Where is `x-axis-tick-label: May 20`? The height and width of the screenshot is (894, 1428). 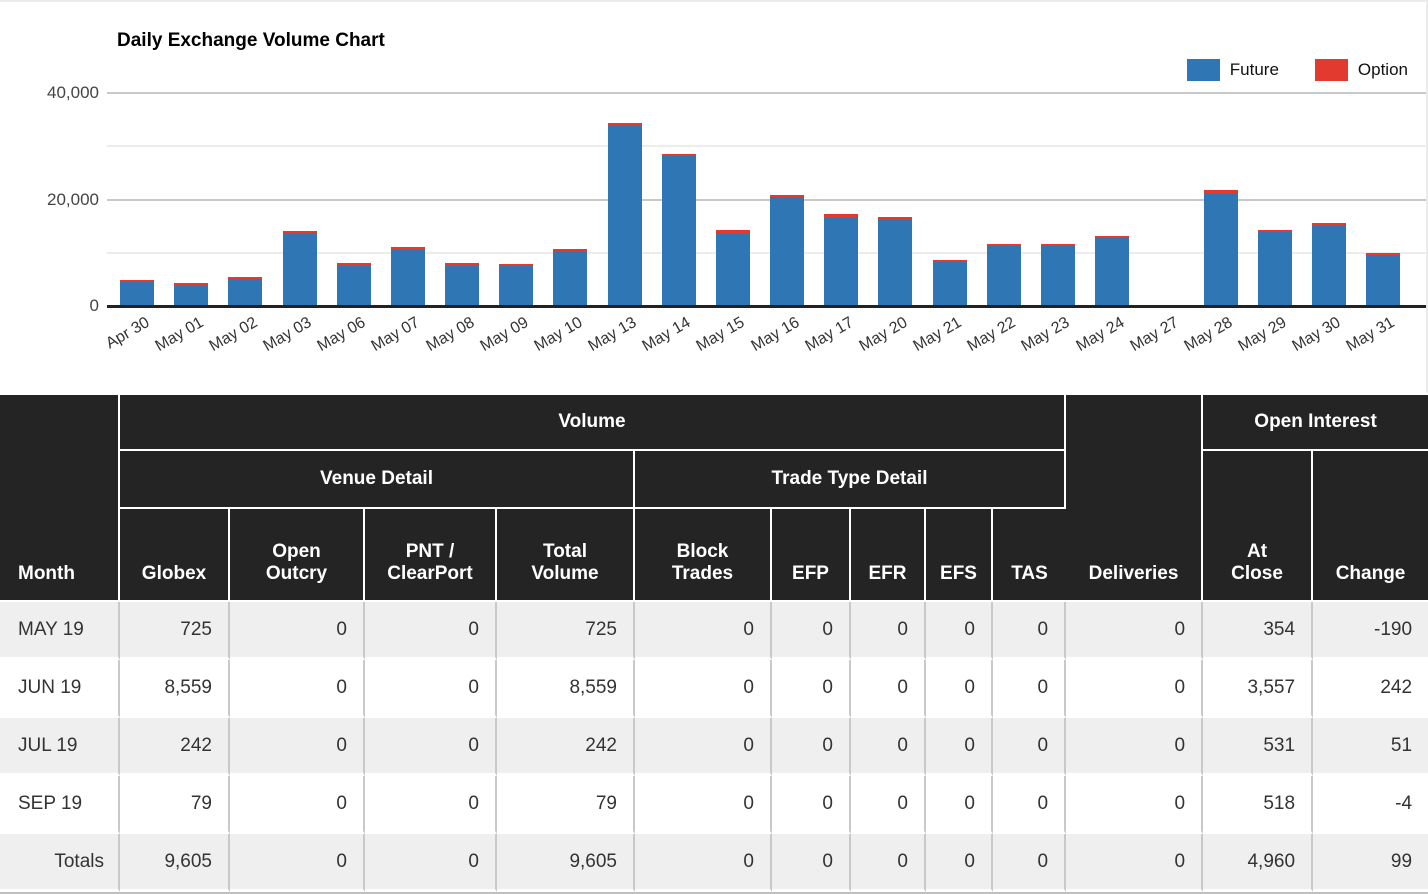
x-axis-tick-label: May 20 is located at coordinates (883, 334).